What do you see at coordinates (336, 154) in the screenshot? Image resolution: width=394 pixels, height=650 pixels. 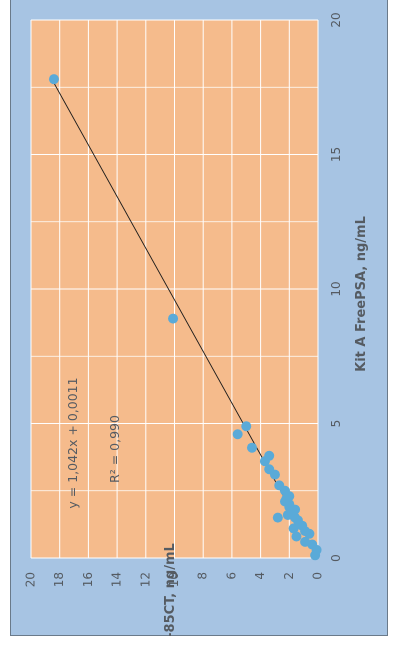 I see `x-tick-label: 15` at bounding box center [336, 154].